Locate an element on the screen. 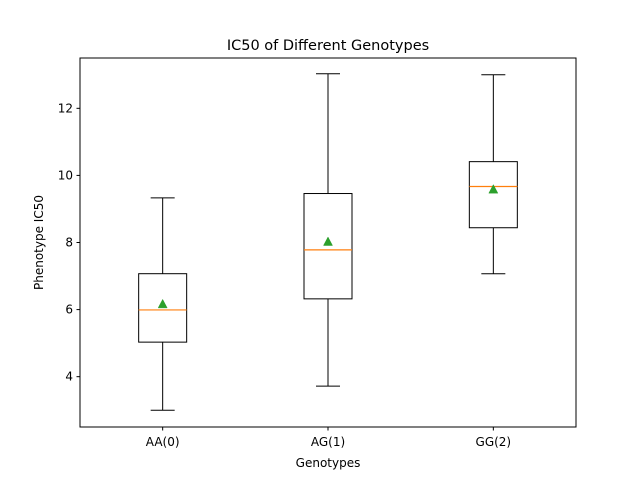 This screenshot has height=480, width=640. y-tick-label: 10 is located at coordinates (65, 175).